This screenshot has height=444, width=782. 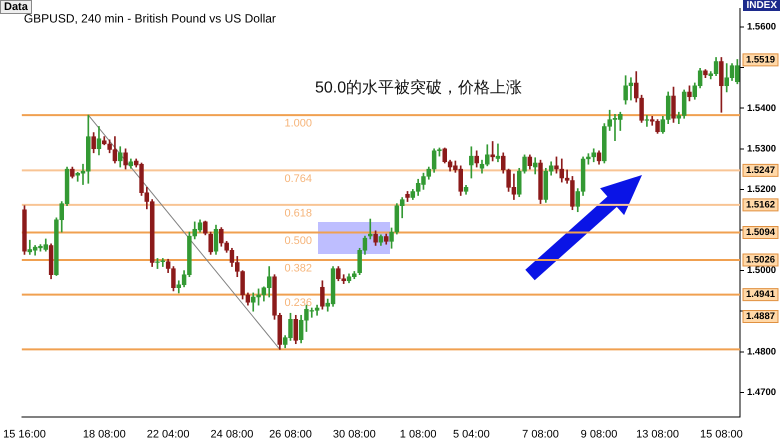 I want to click on x-tick-label: 15 08:00, so click(x=721, y=434).